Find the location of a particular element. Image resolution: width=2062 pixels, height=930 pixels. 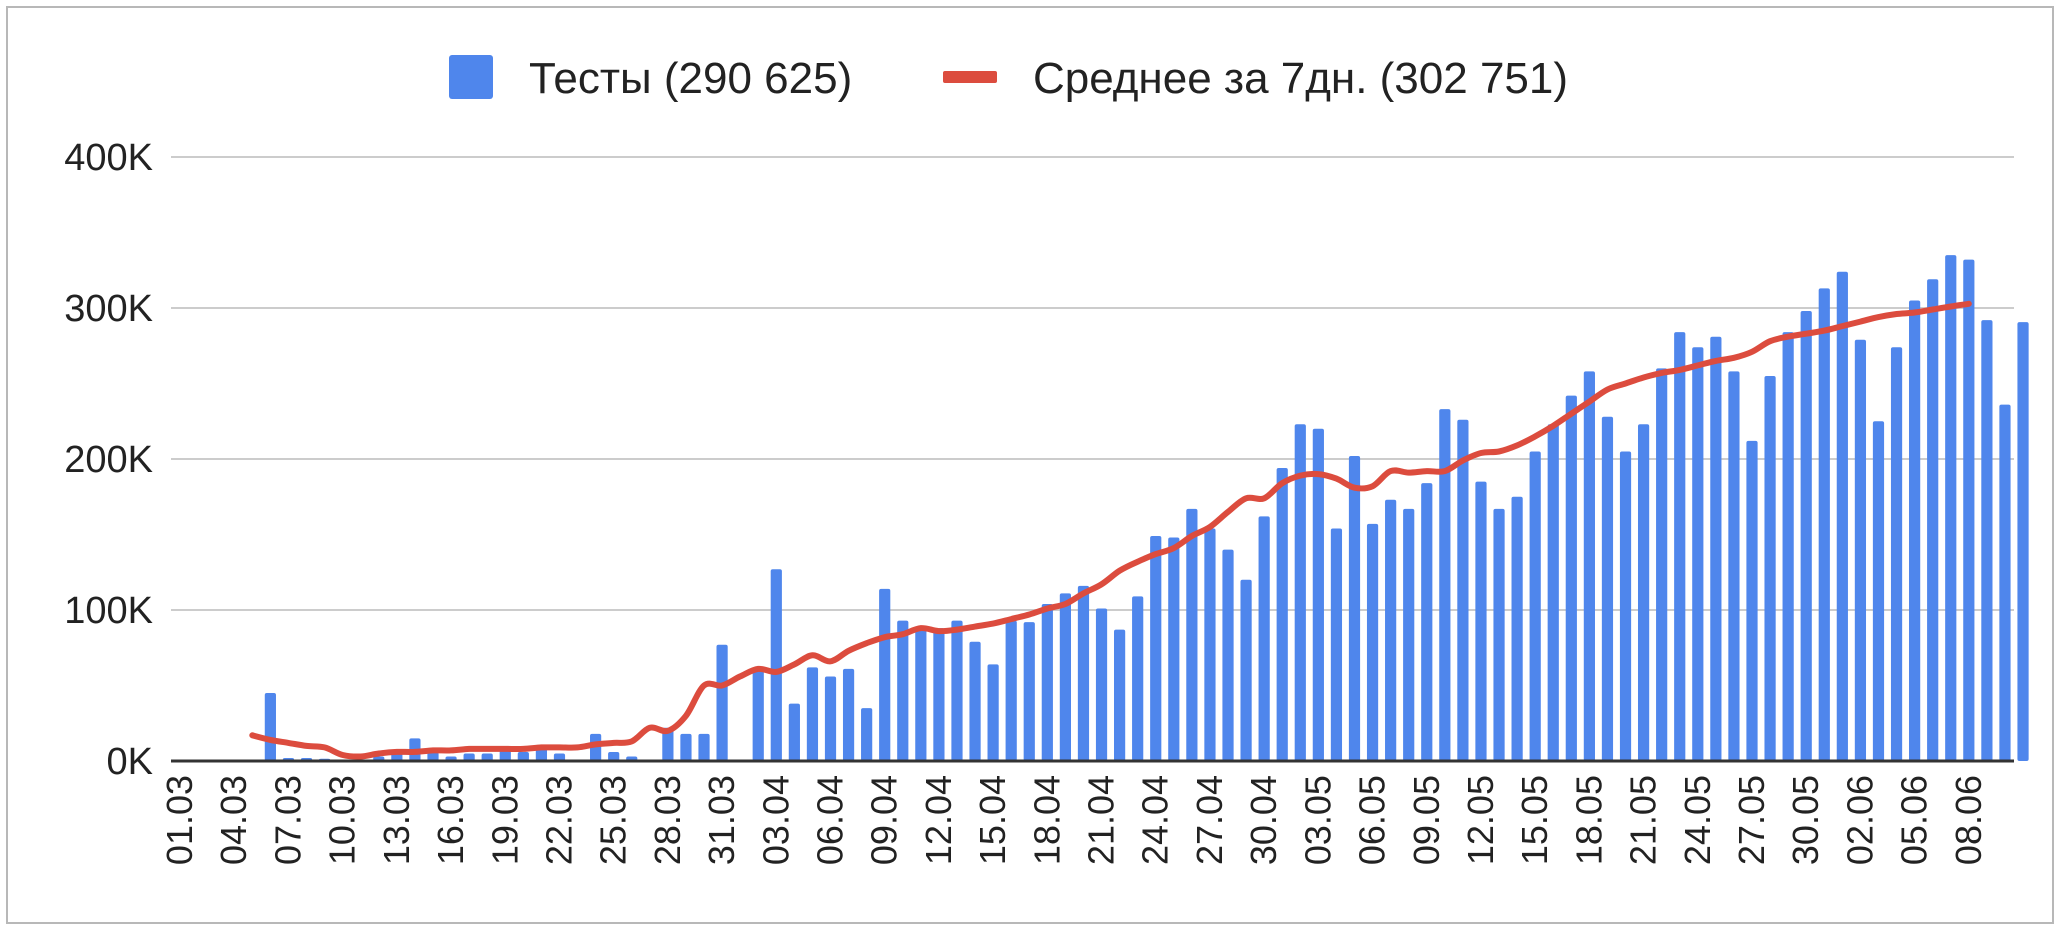

x-tick-label: 09.04 is located at coordinates (884, 820).